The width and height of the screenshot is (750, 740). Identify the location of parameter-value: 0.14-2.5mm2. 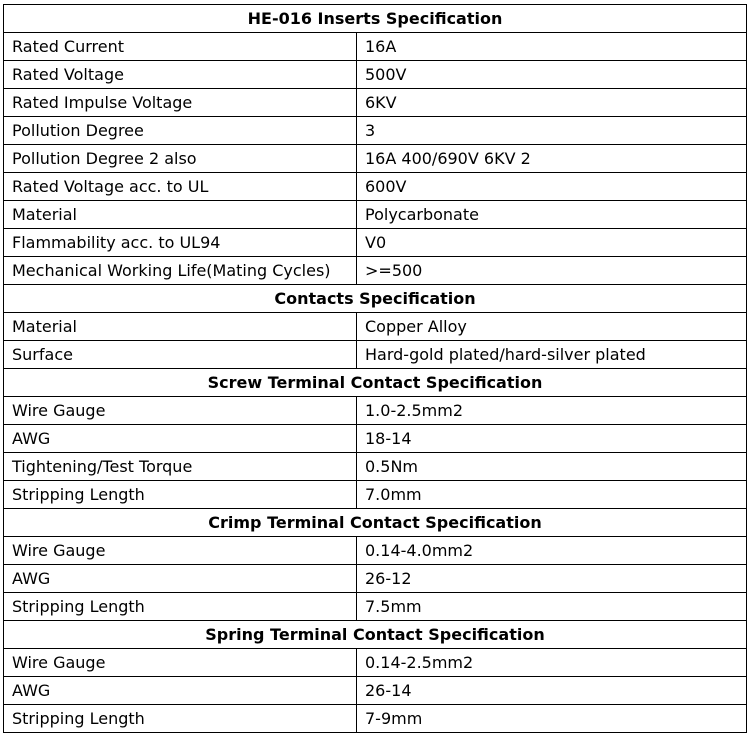
(551, 662).